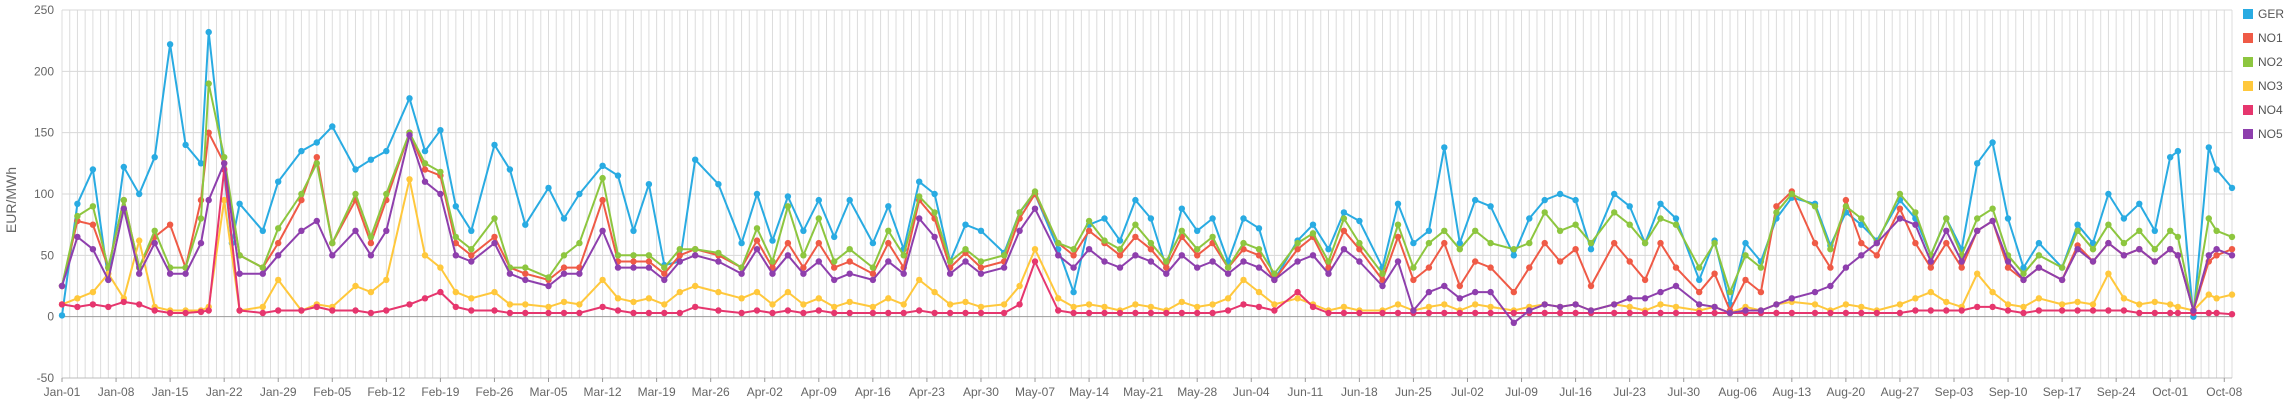  I want to click on x-tick-label: Jan-01, so click(62, 392).